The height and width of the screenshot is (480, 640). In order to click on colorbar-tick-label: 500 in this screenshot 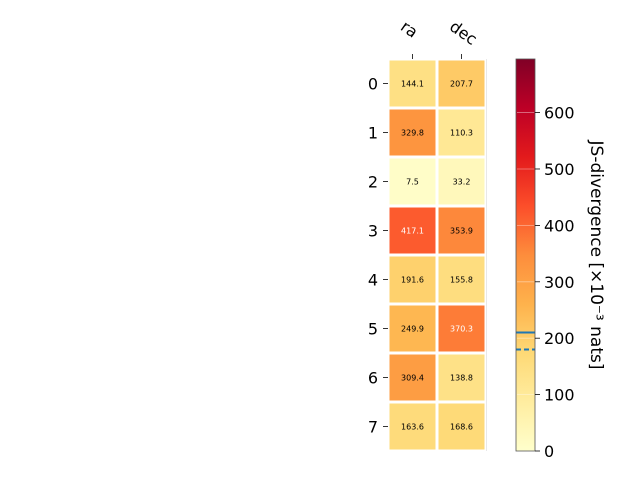, I will do `click(559, 169)`.